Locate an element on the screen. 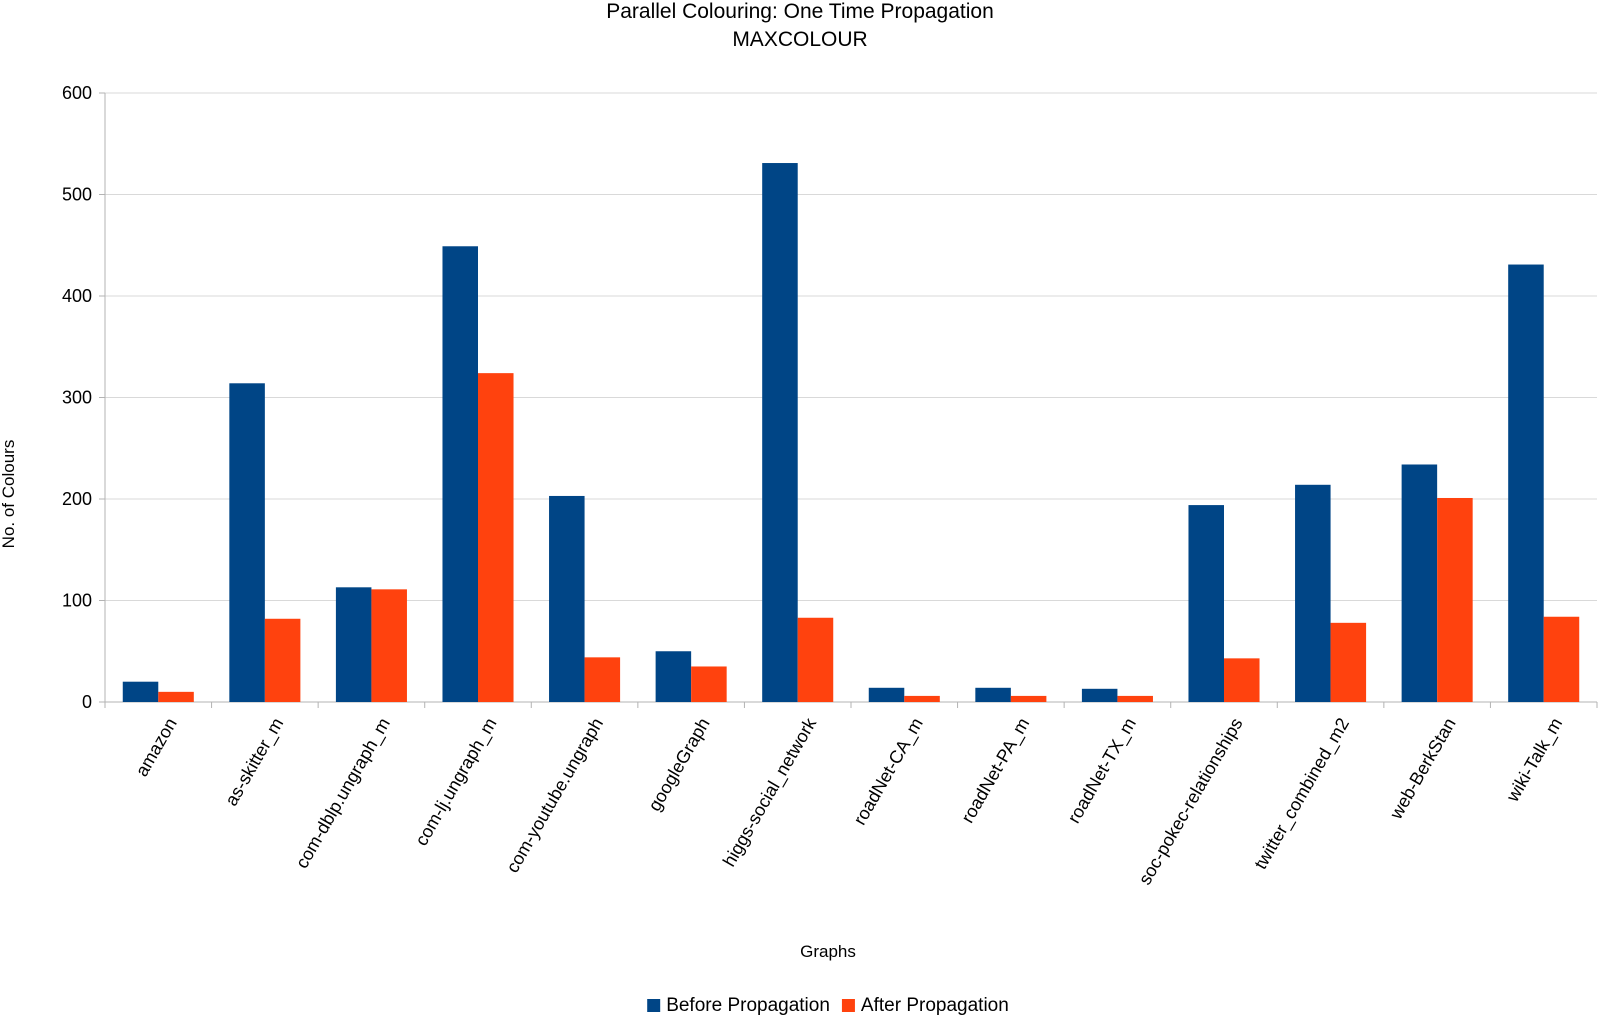 The image size is (1600, 1027). x-axis-label: Graphs is located at coordinates (828, 951).